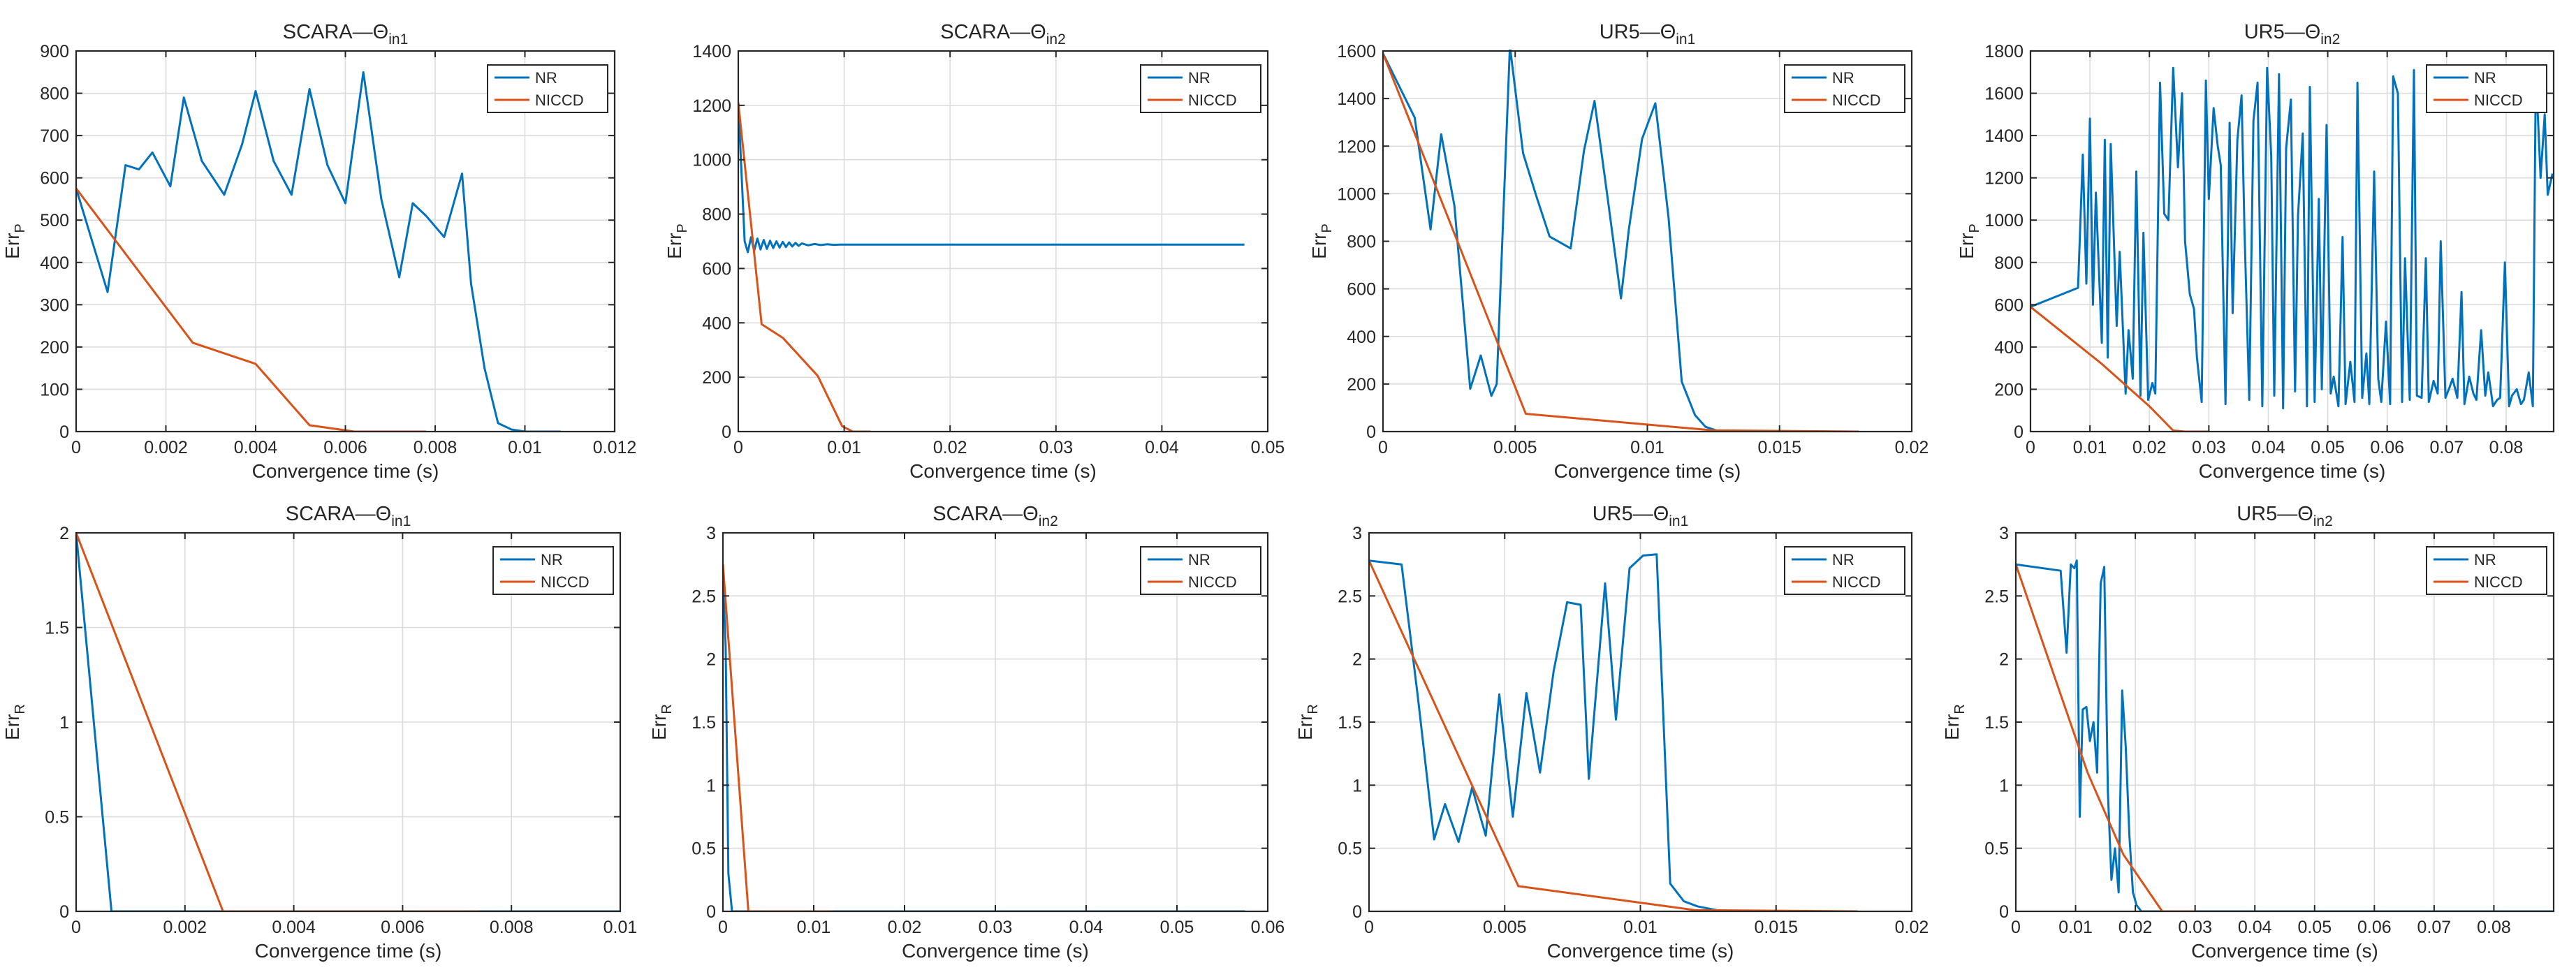 Image resolution: width=2576 pixels, height=977 pixels. What do you see at coordinates (54, 220) in the screenshot?
I see `y-tick-label: 500` at bounding box center [54, 220].